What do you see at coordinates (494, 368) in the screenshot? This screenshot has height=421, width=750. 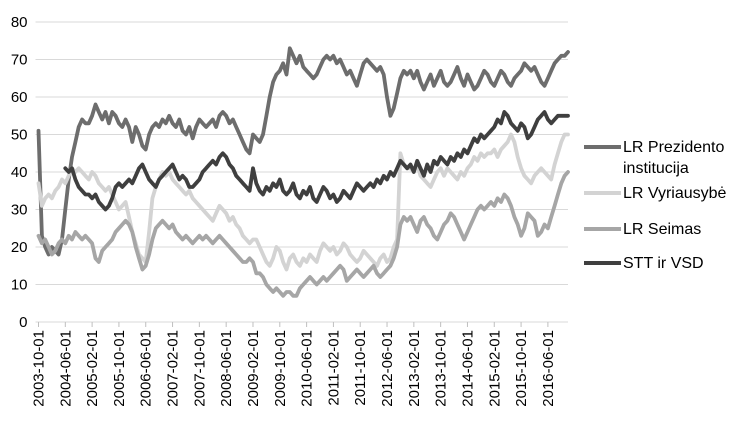 I see `x-axis-tick-label: 2015-02-01` at bounding box center [494, 368].